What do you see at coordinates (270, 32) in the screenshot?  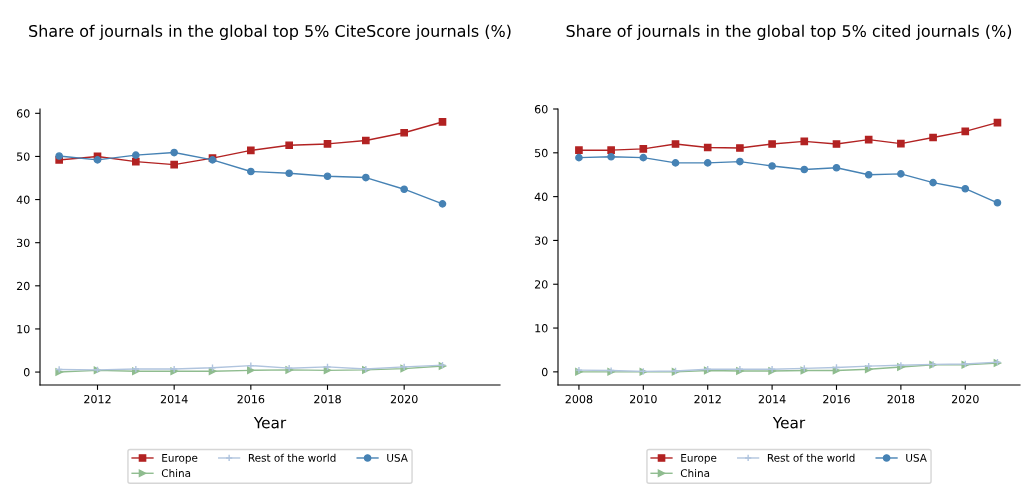 I see `chart-title: Share of journals in the global top 5% CiteScore journals (%)` at bounding box center [270, 32].